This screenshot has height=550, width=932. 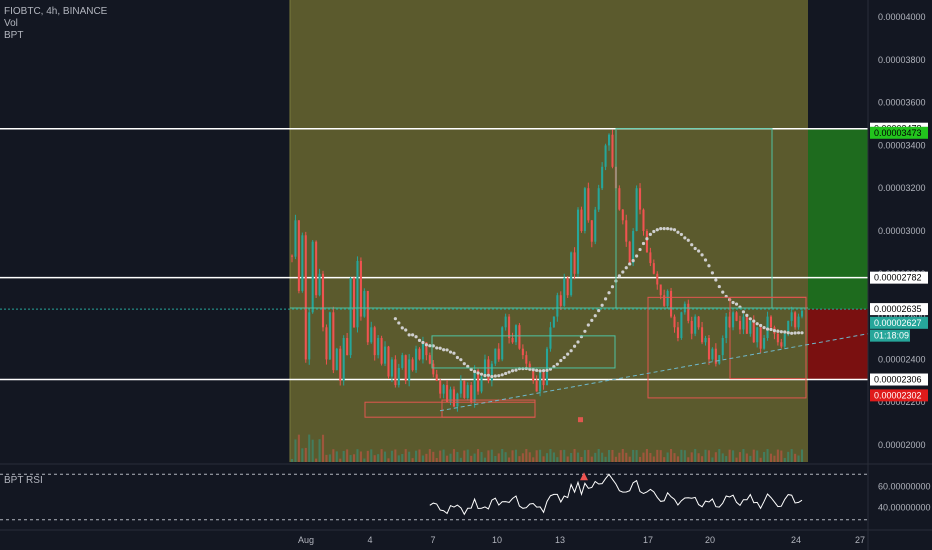 I want to click on badge-bg, so click(x=899, y=395).